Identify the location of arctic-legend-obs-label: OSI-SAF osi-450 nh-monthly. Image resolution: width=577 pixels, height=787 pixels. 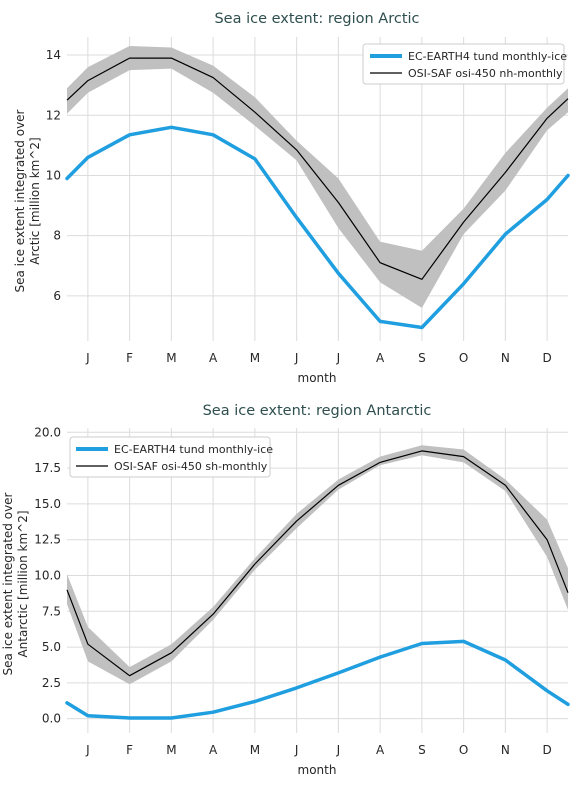
(485, 73).